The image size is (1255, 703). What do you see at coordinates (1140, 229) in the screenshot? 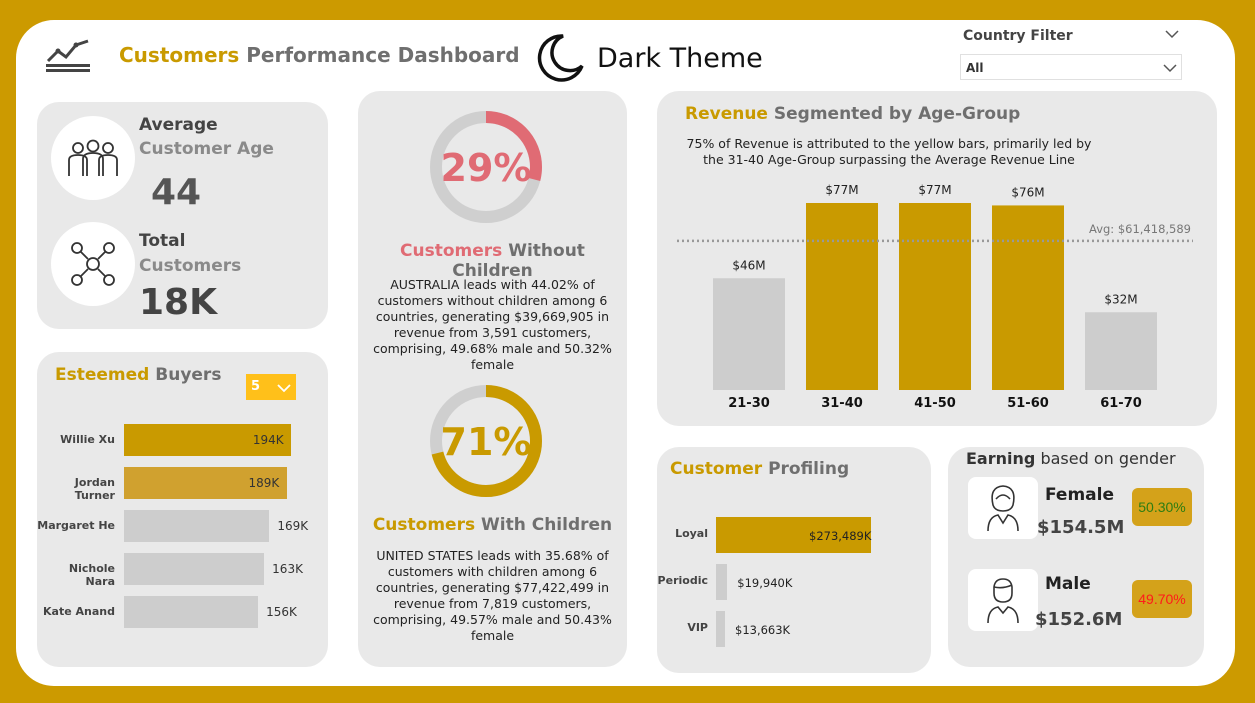
I see `average-revenue-label: Avg: $61,418,589` at bounding box center [1140, 229].